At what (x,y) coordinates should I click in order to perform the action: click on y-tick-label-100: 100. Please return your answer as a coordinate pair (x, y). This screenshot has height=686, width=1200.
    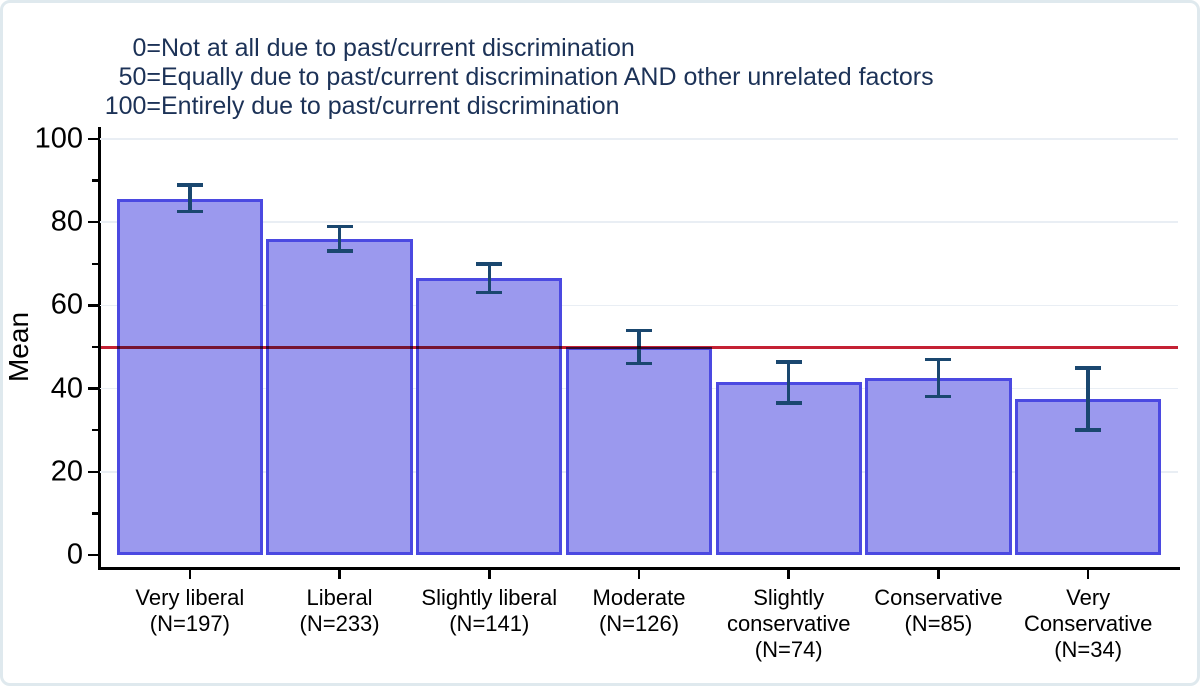
    Looking at the image, I should click on (58, 138).